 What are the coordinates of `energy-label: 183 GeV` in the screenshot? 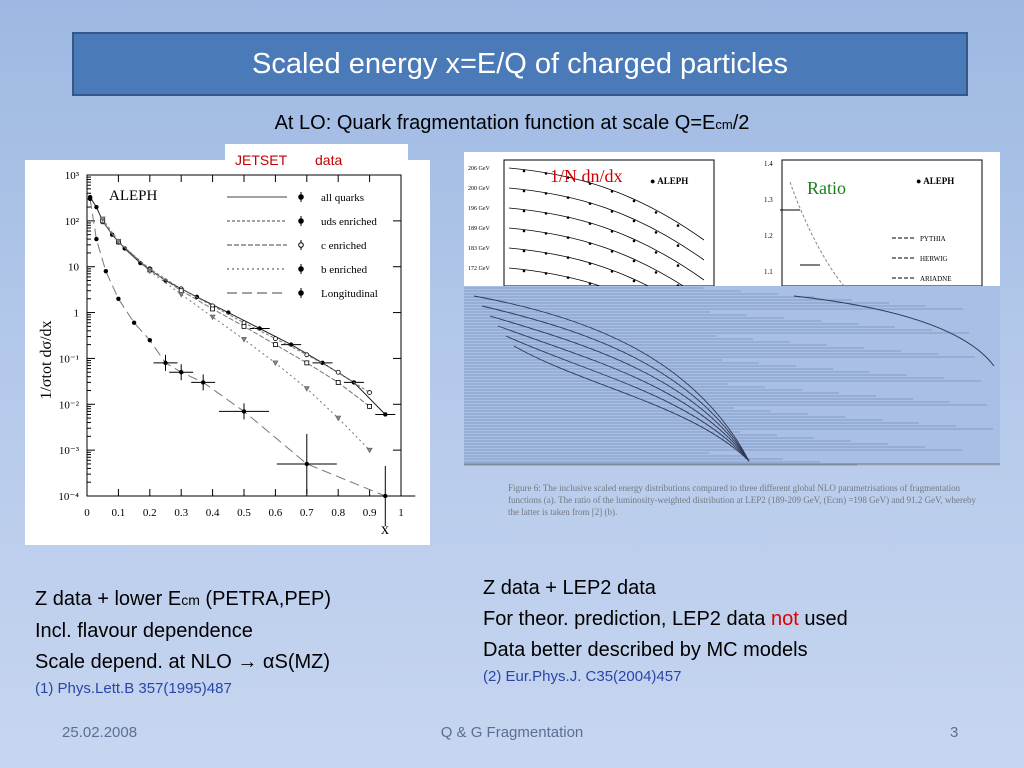 It's located at (479, 249).